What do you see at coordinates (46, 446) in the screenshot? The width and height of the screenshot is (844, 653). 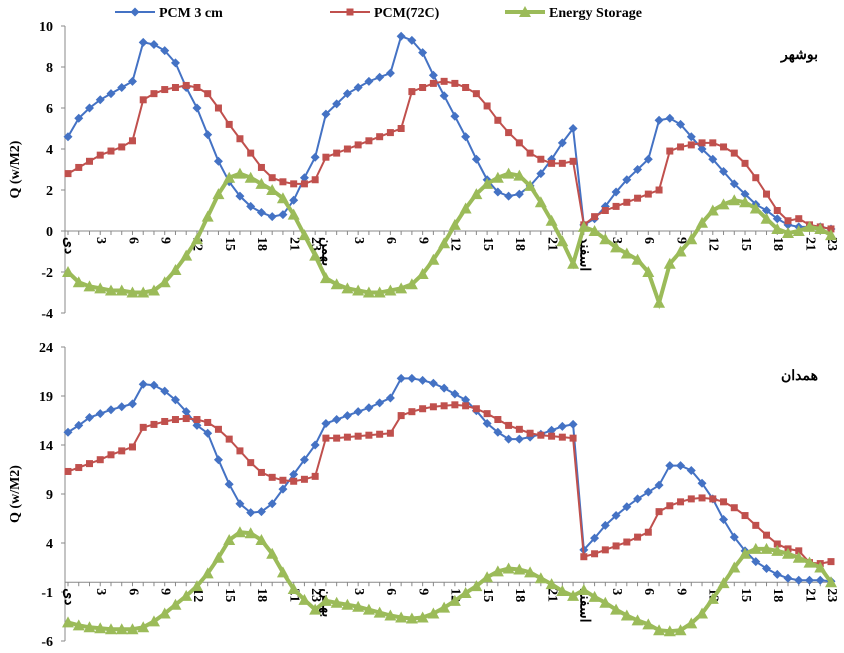 I see `y-tick-label: 14` at bounding box center [46, 446].